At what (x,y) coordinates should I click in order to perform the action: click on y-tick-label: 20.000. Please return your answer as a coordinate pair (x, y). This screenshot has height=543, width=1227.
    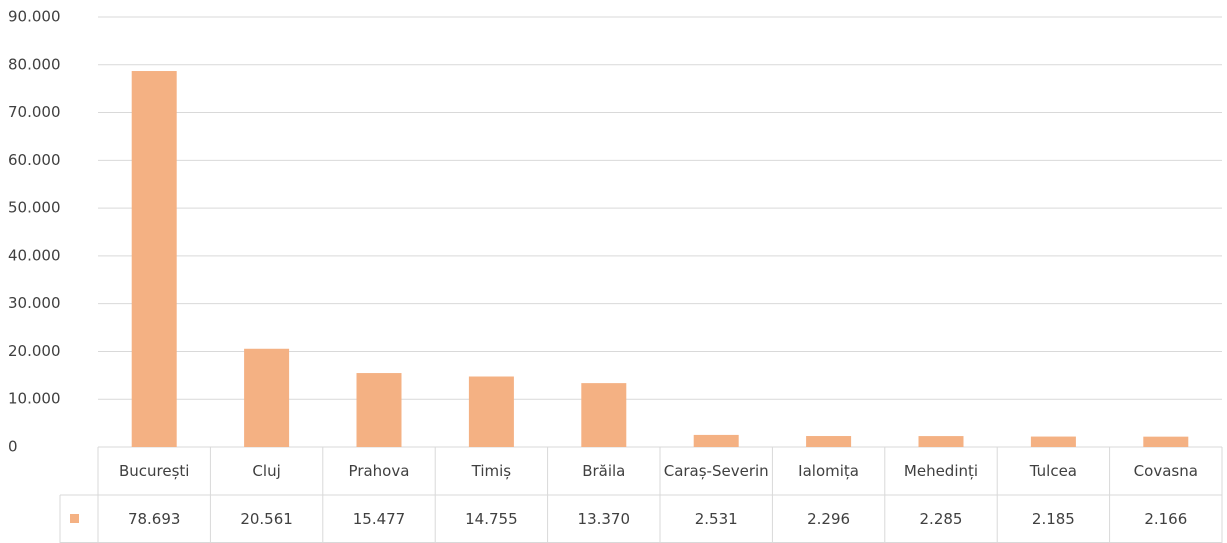
    Looking at the image, I should click on (34, 351).